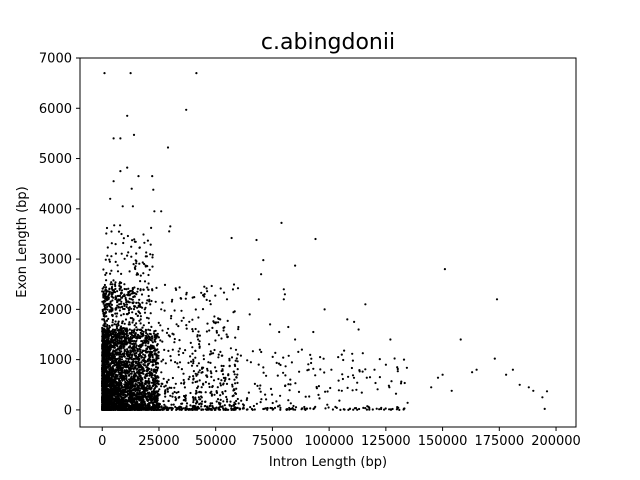 This screenshot has width=640, height=480. Describe the element at coordinates (328, 42) in the screenshot. I see `chart-title: c.abingdonii` at that location.